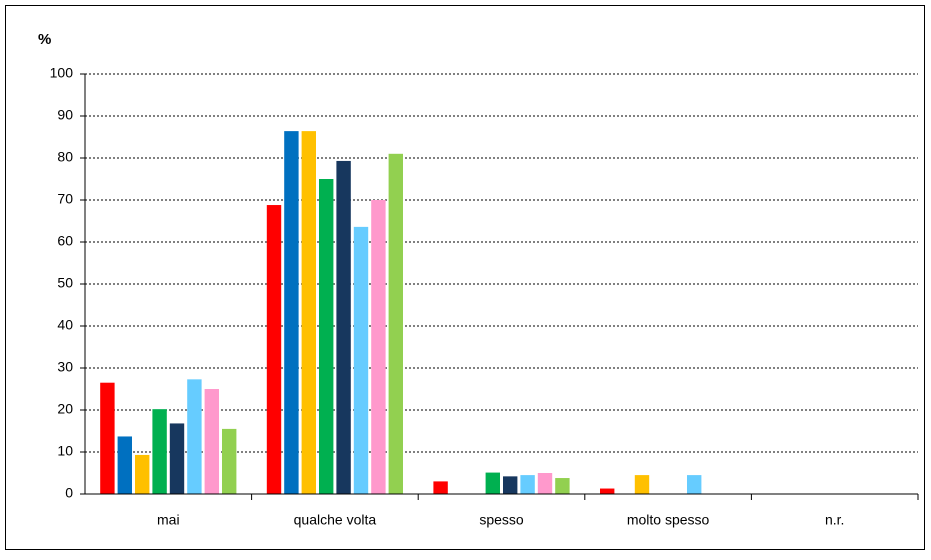  I want to click on y-tick-label: 10, so click(65, 451).